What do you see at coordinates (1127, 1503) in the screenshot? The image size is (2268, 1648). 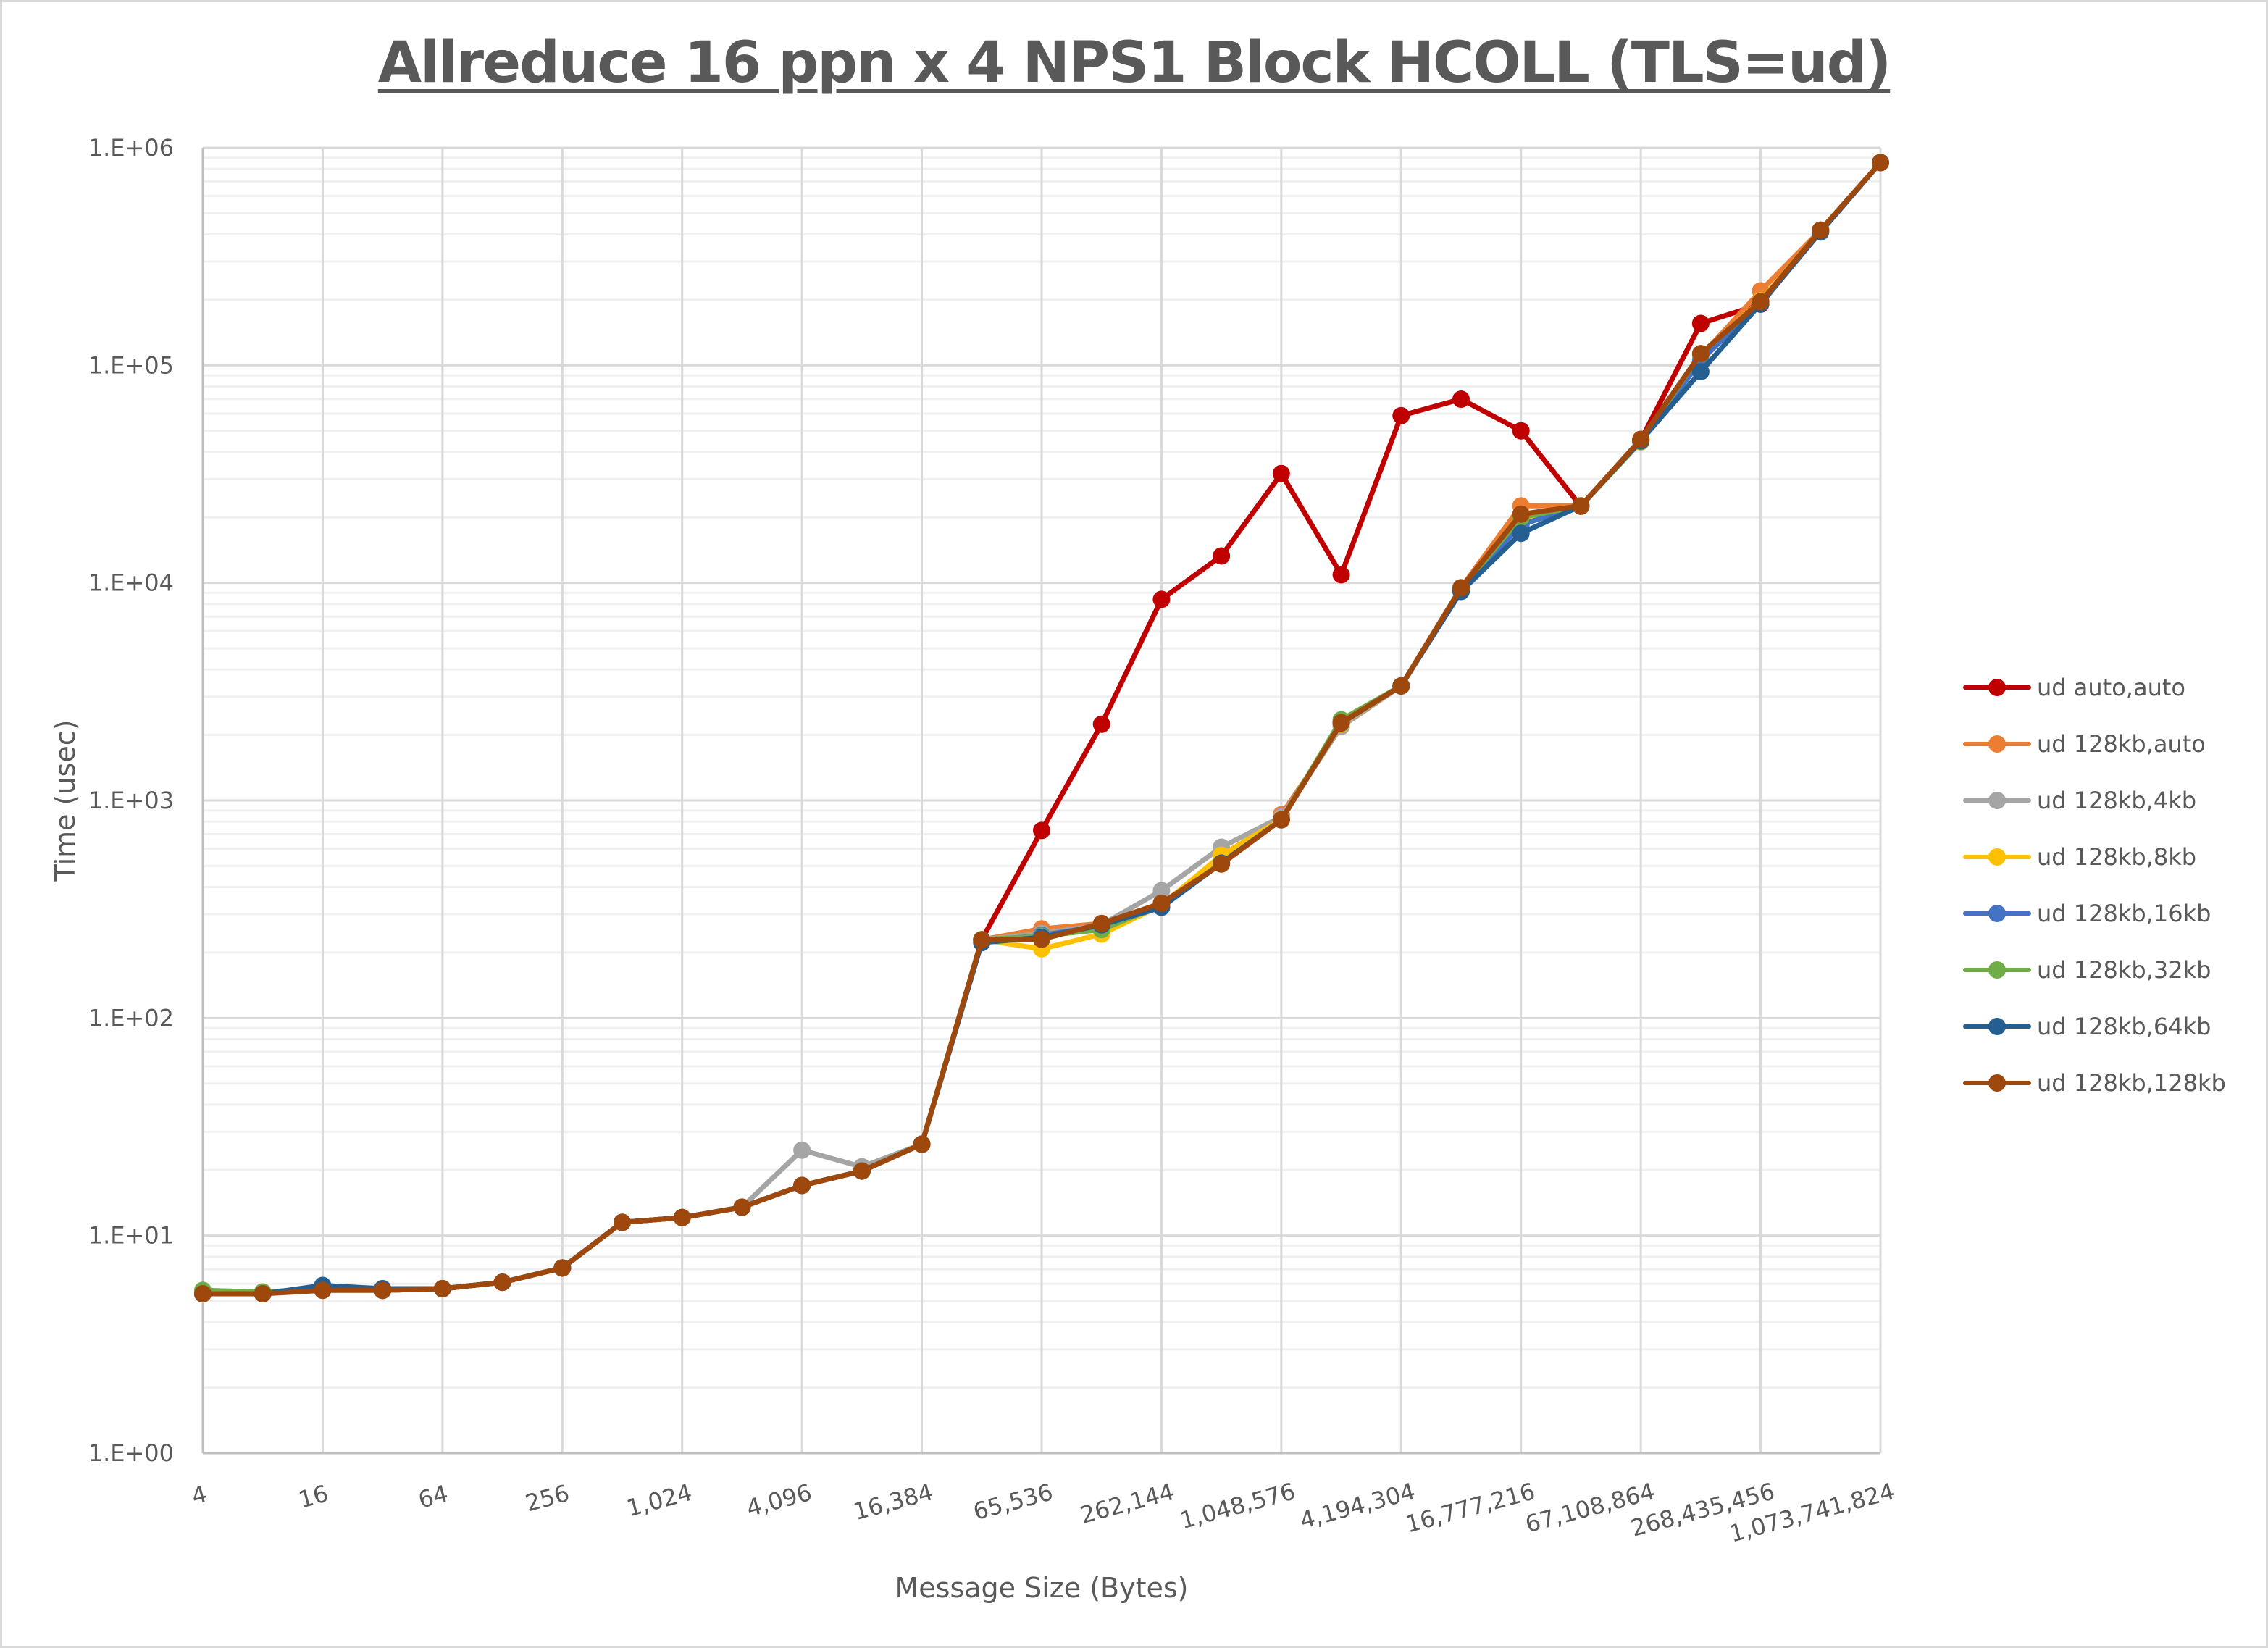 I see `x-tick-label: 262,144` at bounding box center [1127, 1503].